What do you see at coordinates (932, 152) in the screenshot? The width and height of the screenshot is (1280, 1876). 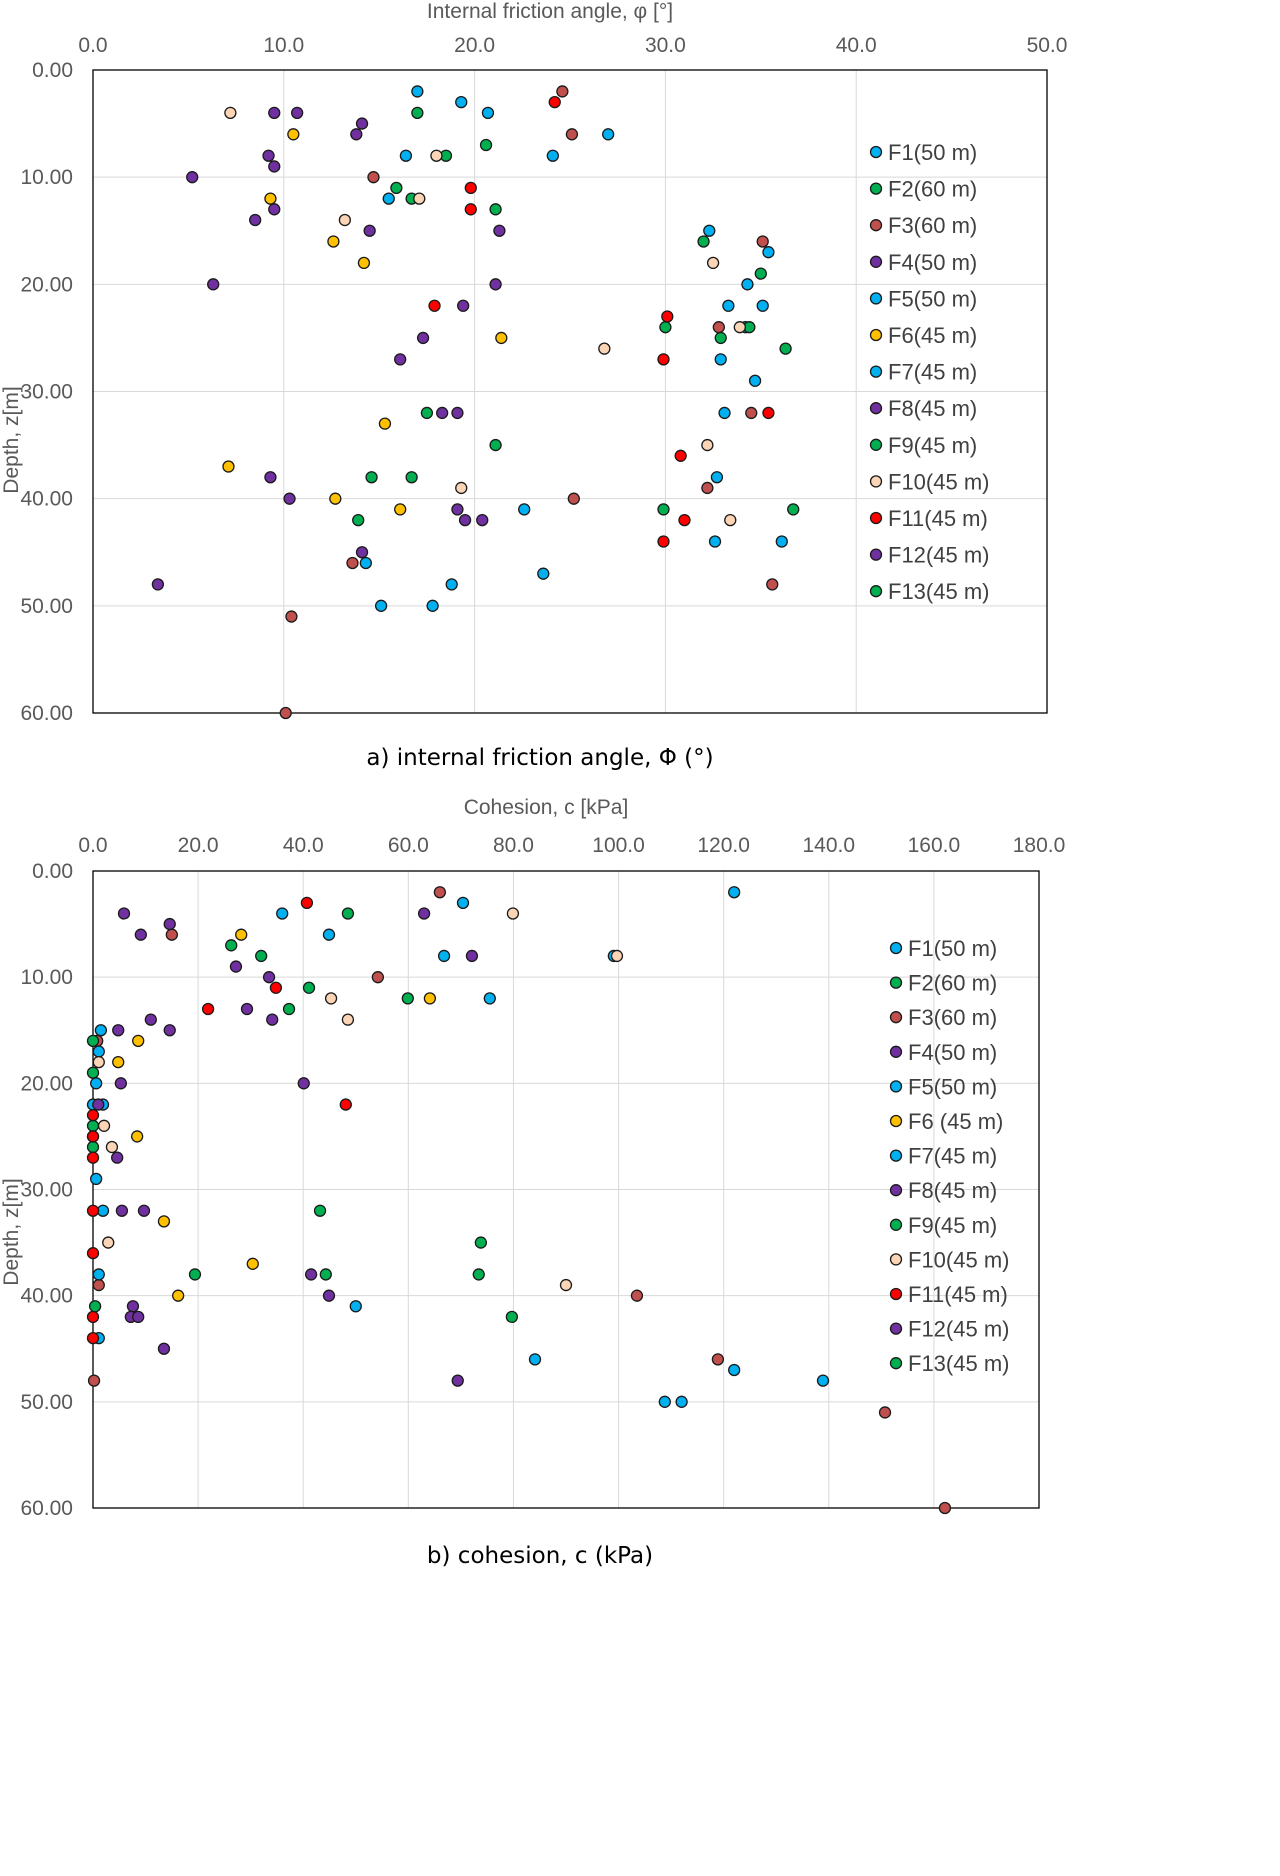 I see `legend-label: F1(50 m)` at bounding box center [932, 152].